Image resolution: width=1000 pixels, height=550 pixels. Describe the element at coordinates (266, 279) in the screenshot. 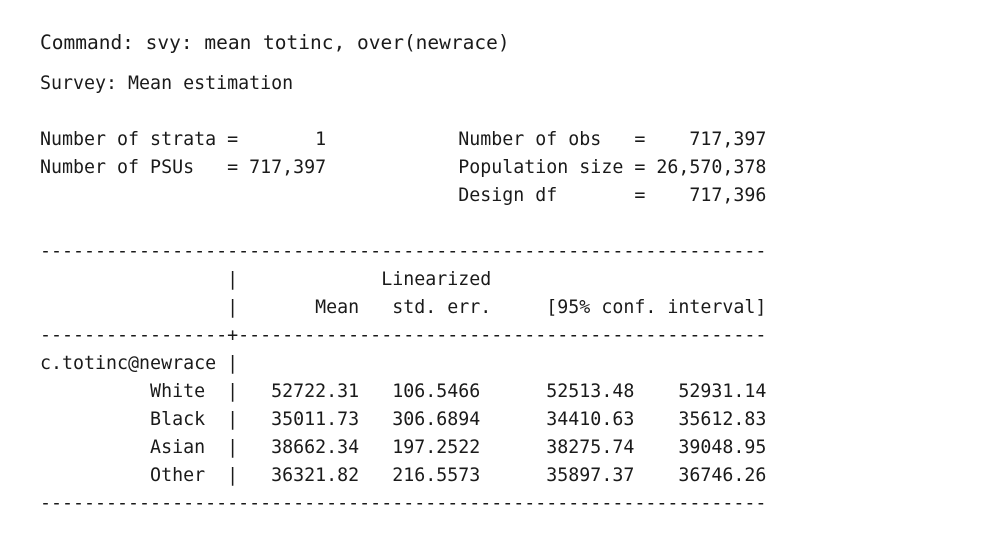

I see `table-header-linearized: | Linearized` at that location.